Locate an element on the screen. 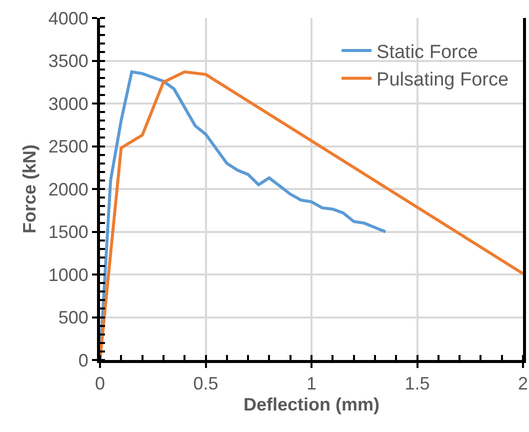 The image size is (529, 432). y-tick-label: 0 is located at coordinates (83, 360).